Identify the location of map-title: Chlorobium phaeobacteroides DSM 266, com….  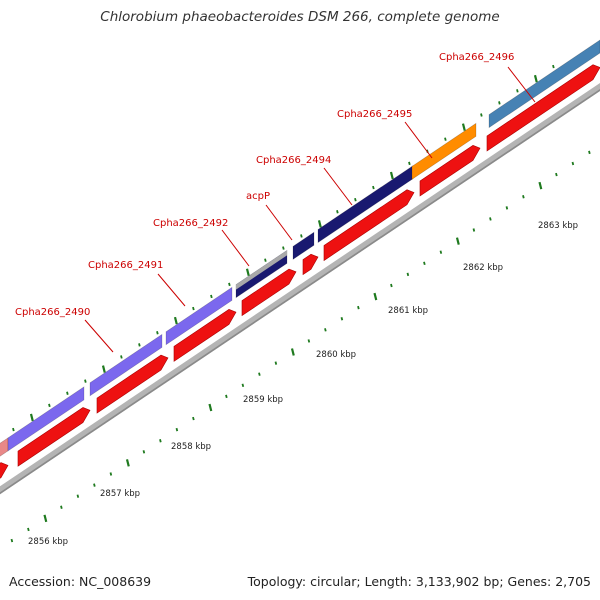
(300, 17).